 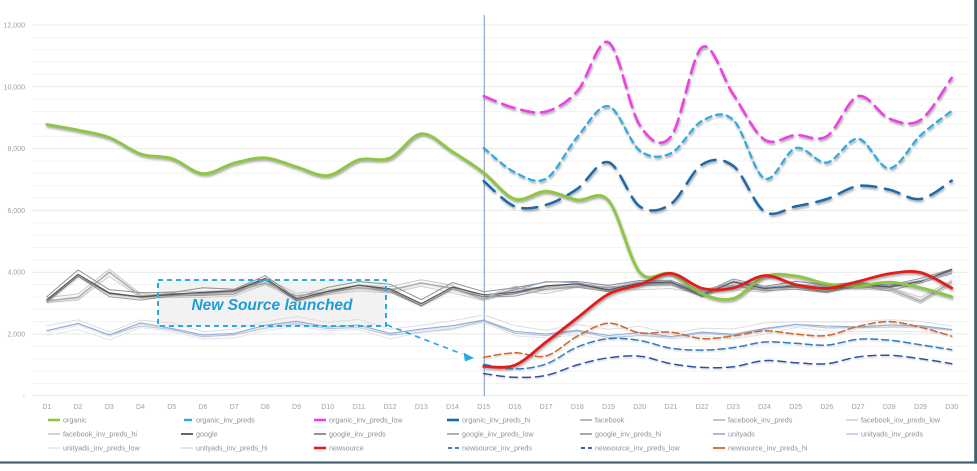 What do you see at coordinates (483, 407) in the screenshot?
I see `svg-text: D15` at bounding box center [483, 407].